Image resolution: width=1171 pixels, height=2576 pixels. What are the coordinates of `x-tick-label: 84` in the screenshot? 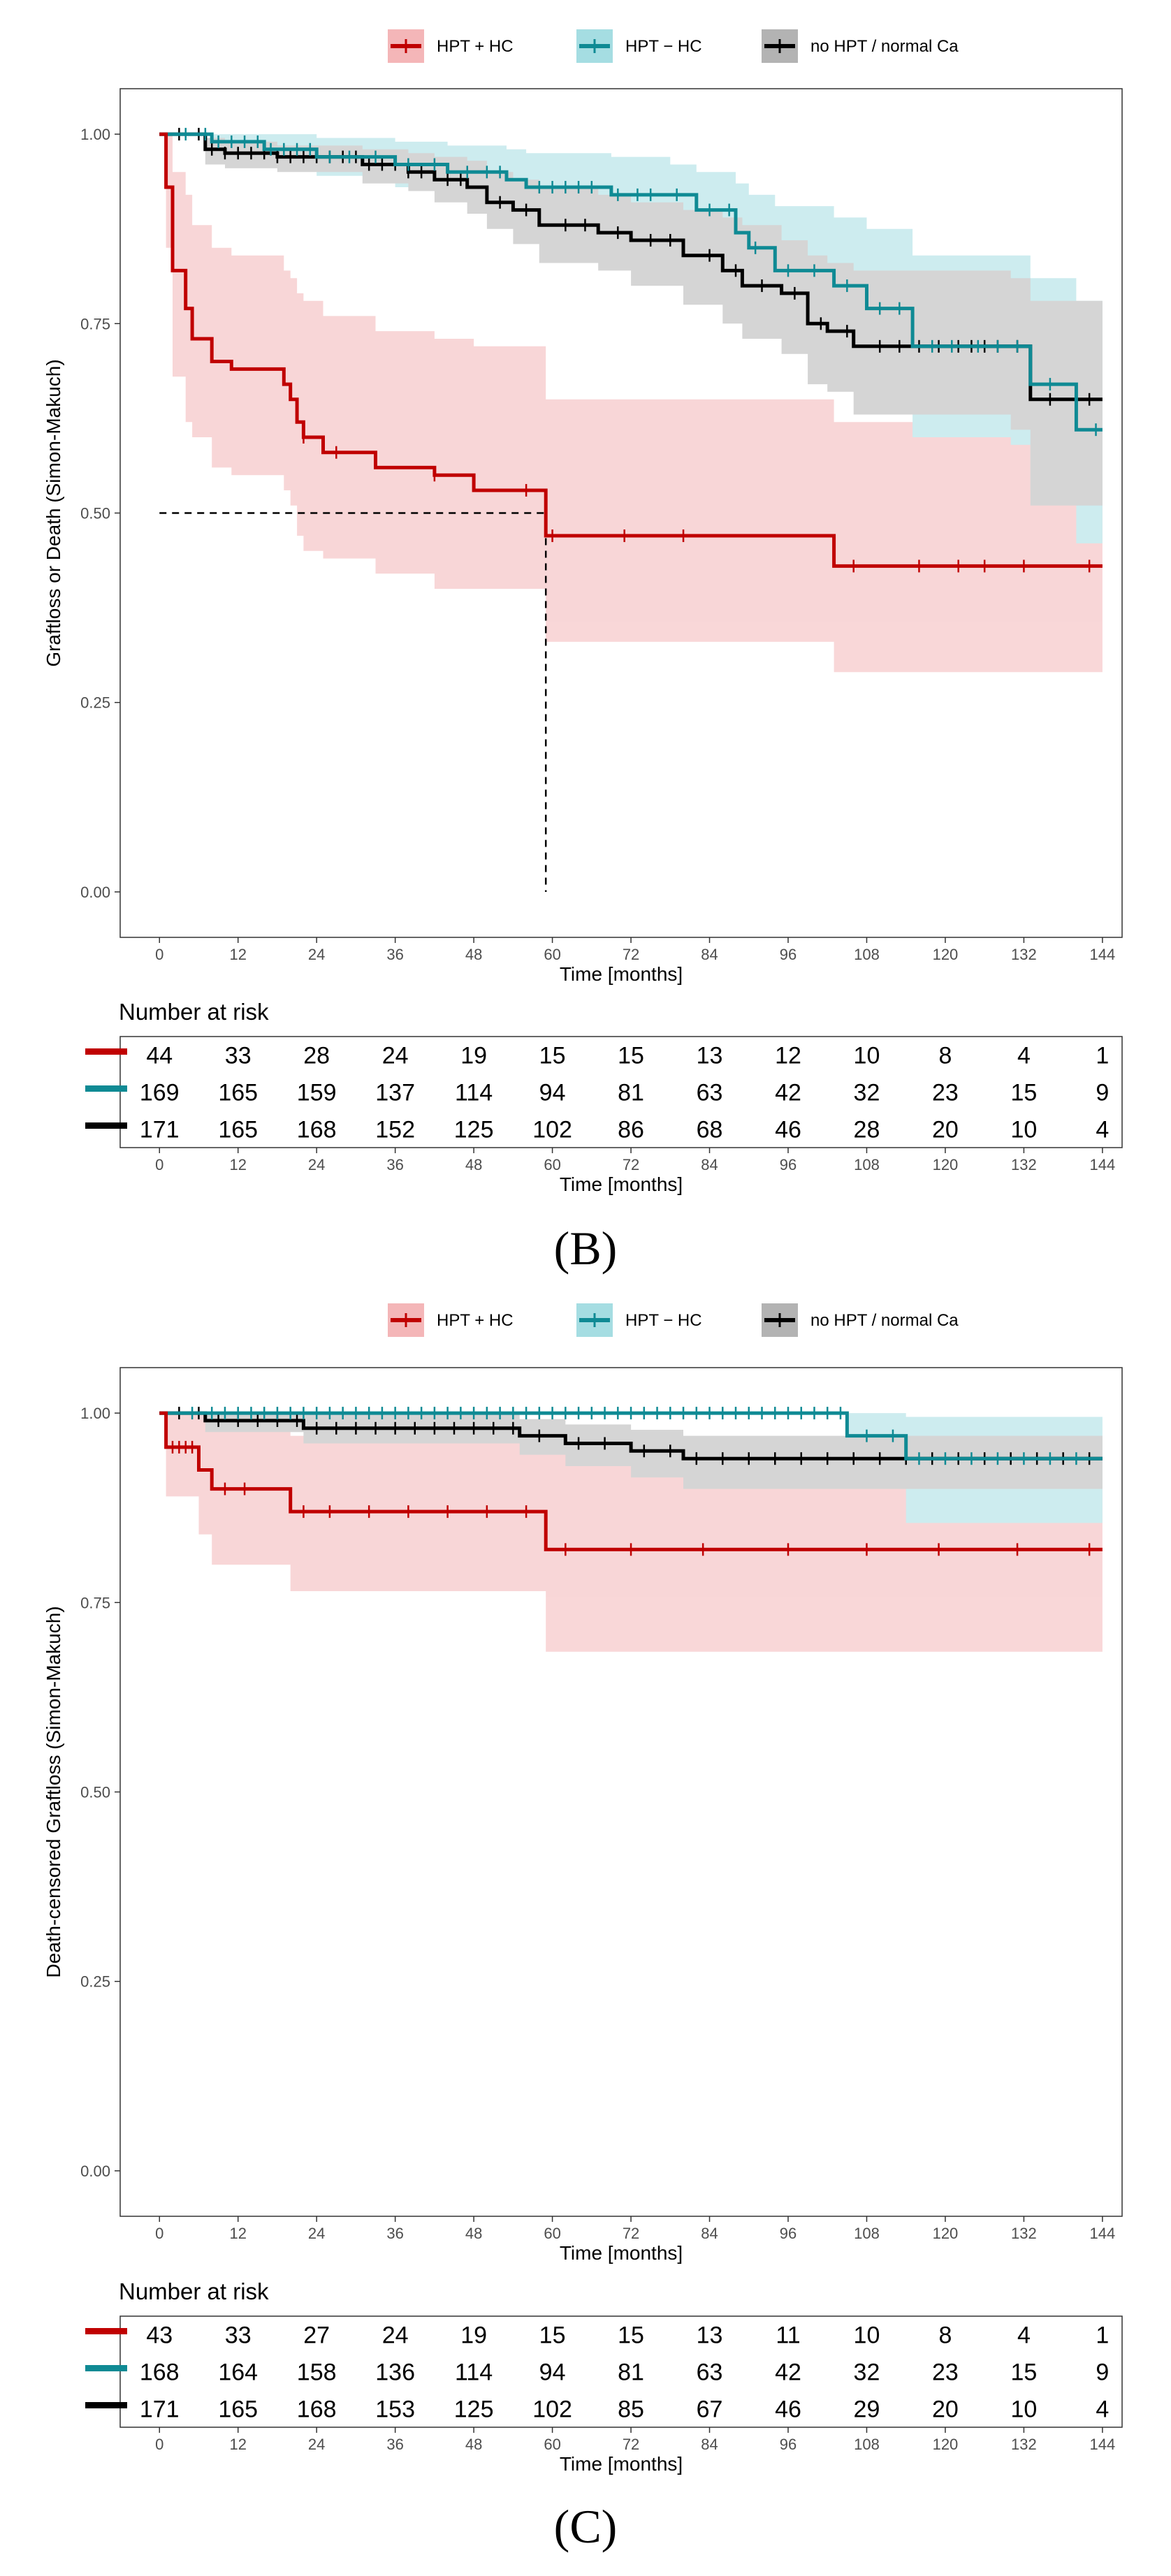 It's located at (709, 954).